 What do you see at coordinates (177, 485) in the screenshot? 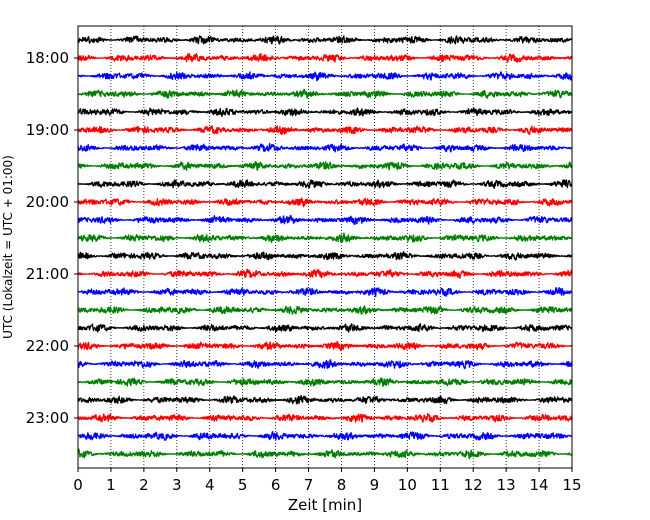
I see `x-tick-label: 3` at bounding box center [177, 485].